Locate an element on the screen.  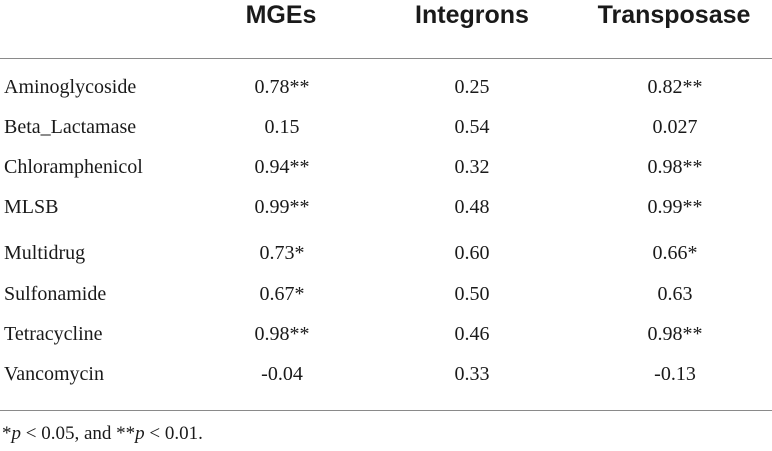
cell-transposase: 0.027 is located at coordinates (675, 127).